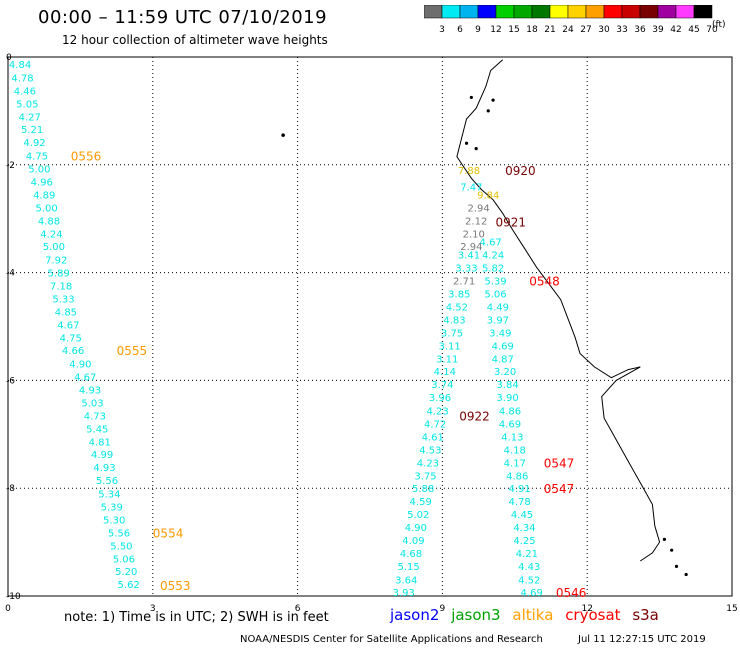 This screenshot has height=650, width=740. Describe the element at coordinates (529, 580) in the screenshot. I see `swh-value: 4.52` at that location.